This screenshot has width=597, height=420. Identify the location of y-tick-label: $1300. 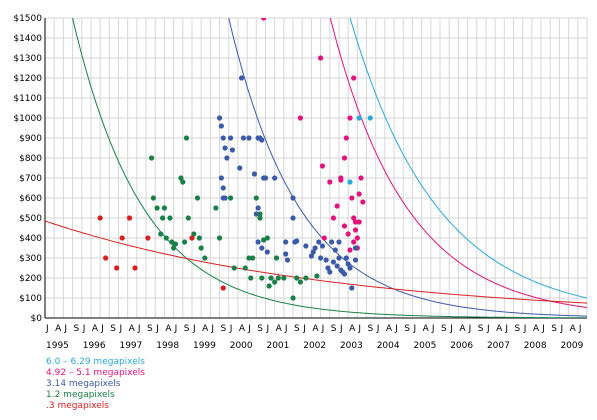
(27, 59).